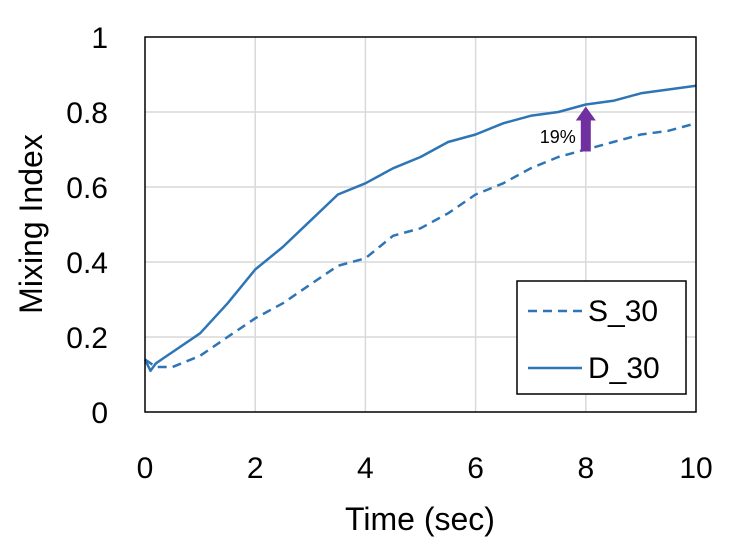 The width and height of the screenshot is (740, 557). I want to click on y-tick-label: 0.6, so click(87, 188).